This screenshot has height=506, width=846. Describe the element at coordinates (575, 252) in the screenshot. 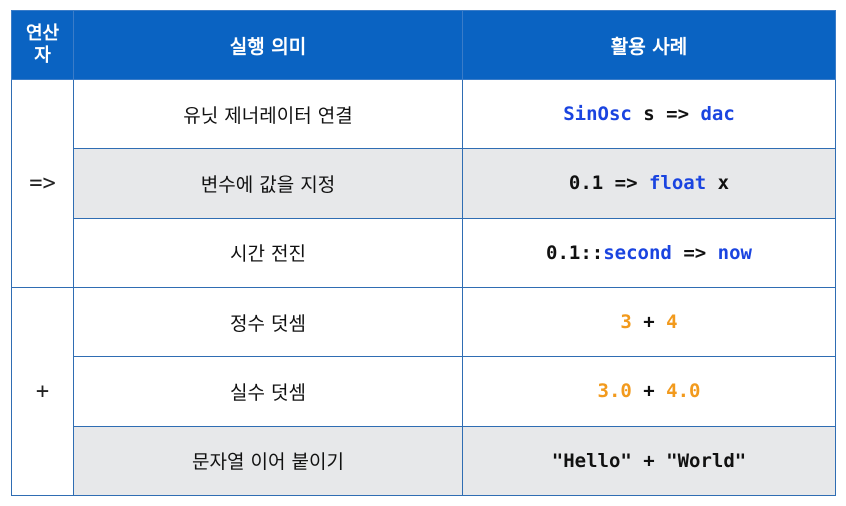

I see `code-token: 0.1::` at that location.